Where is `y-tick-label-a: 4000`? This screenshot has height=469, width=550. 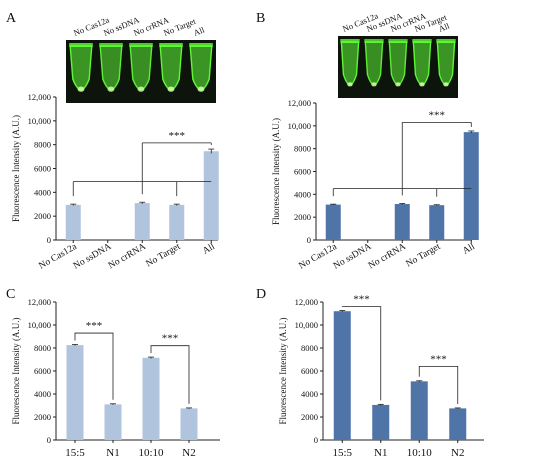
y-tick-label-a: 4000 is located at coordinates (42, 192).